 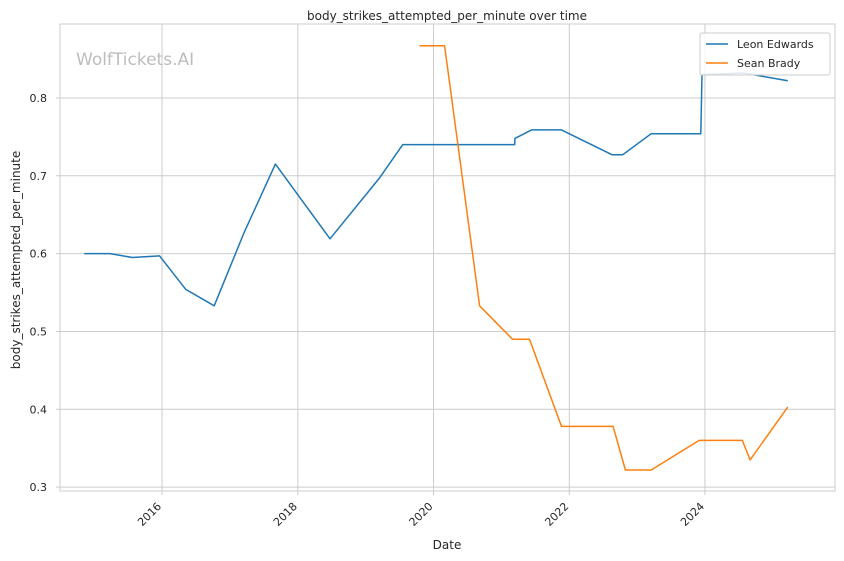 I want to click on legend-box, so click(x=765, y=54).